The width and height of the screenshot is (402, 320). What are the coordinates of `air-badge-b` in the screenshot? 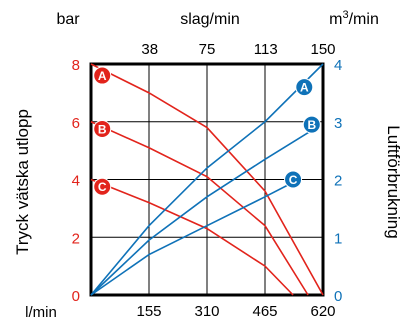 It's located at (311, 124).